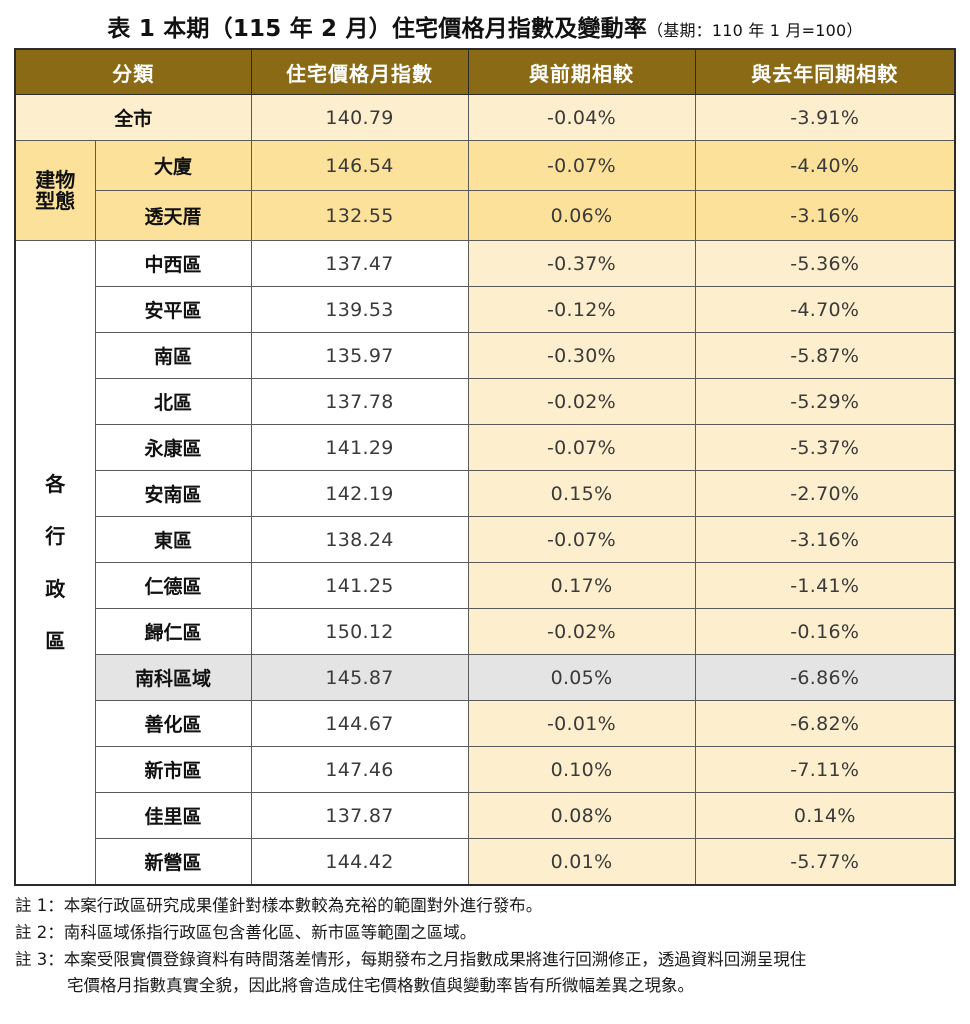 Image resolution: width=970 pixels, height=1024 pixels. Describe the element at coordinates (825, 72) in the screenshot. I see `column-header-yoy: 與去年同期相較` at that location.